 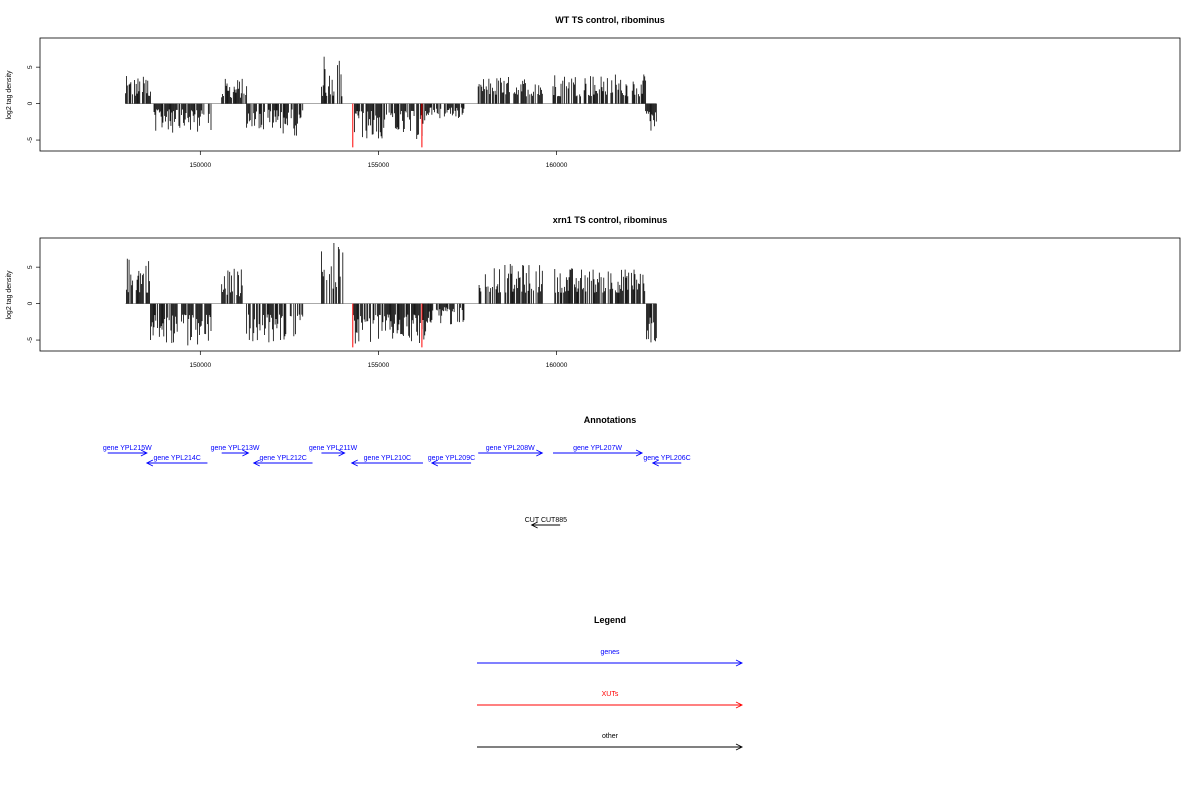 I want to click on legend-panel: Legend genes XUTs other, so click(x=610, y=683).